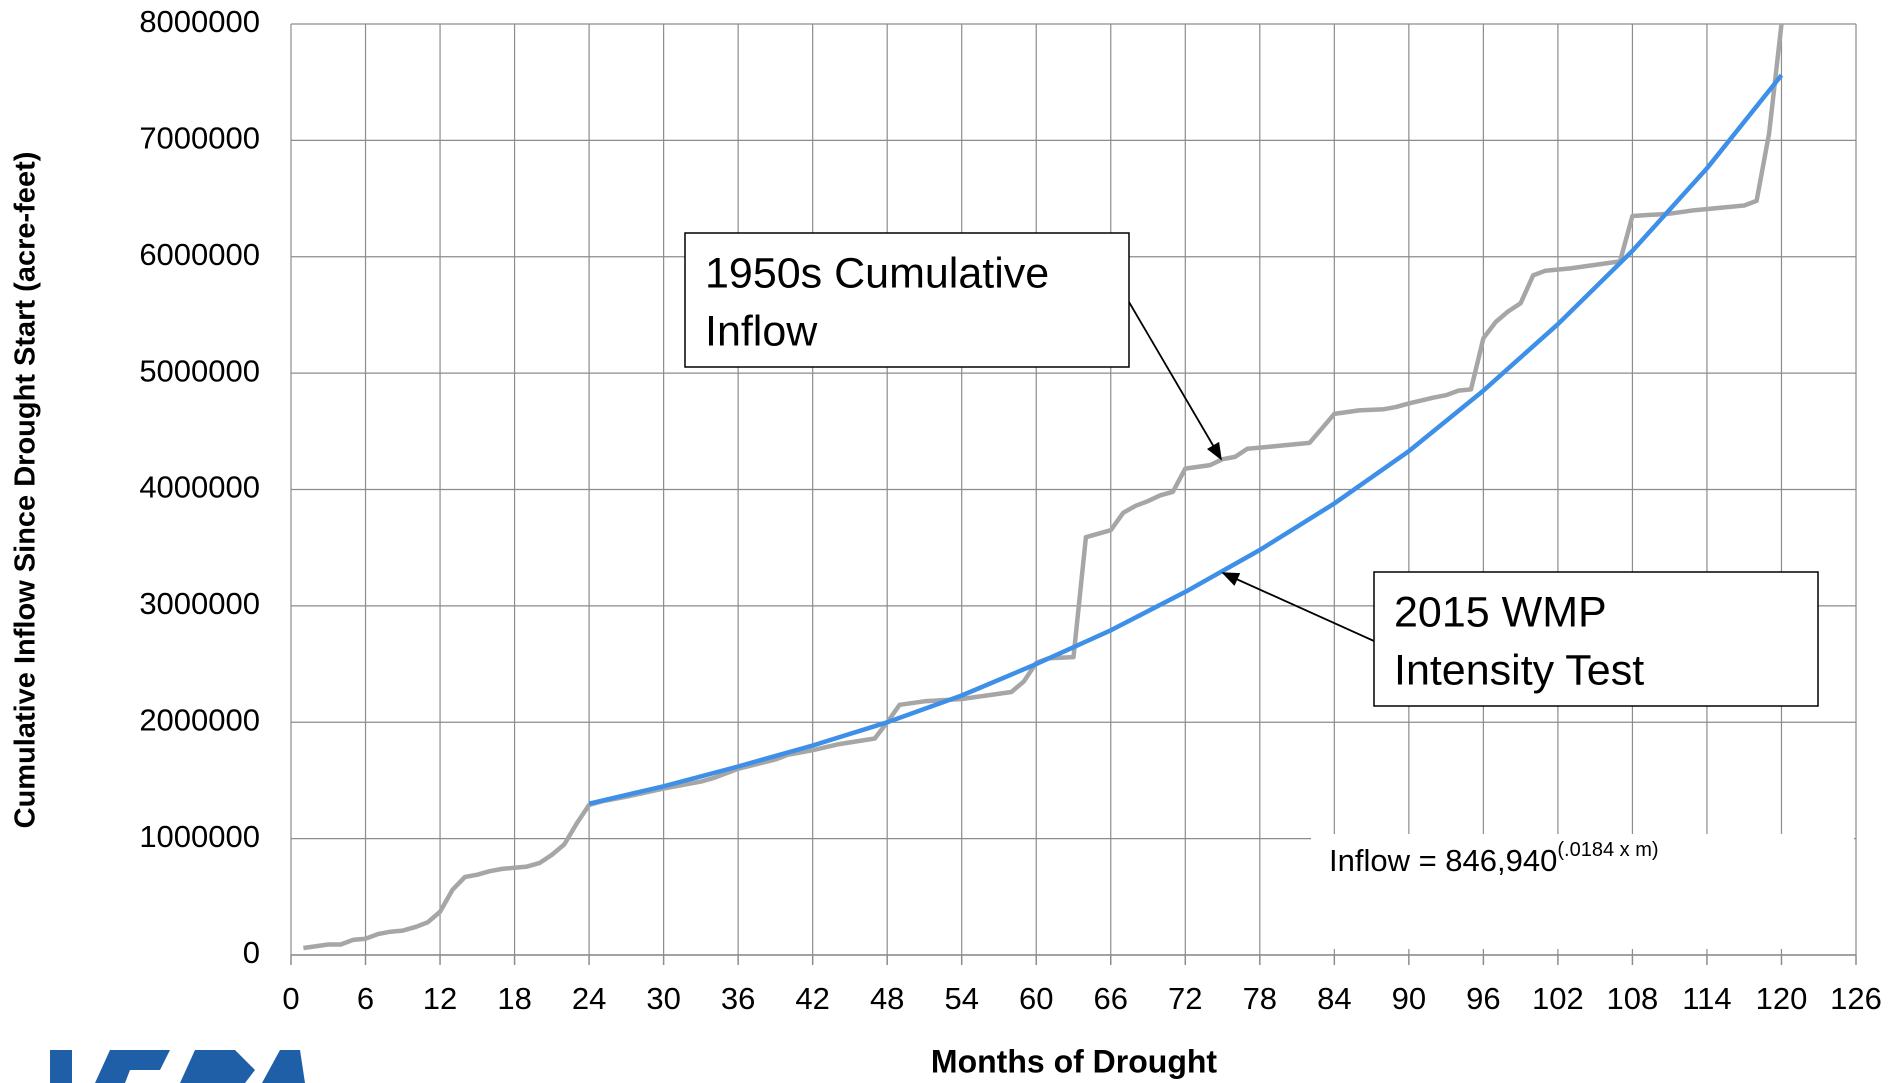 This screenshot has height=1083, width=1895. Describe the element at coordinates (1036, 998) in the screenshot. I see `x-tick-label: 60` at that location.